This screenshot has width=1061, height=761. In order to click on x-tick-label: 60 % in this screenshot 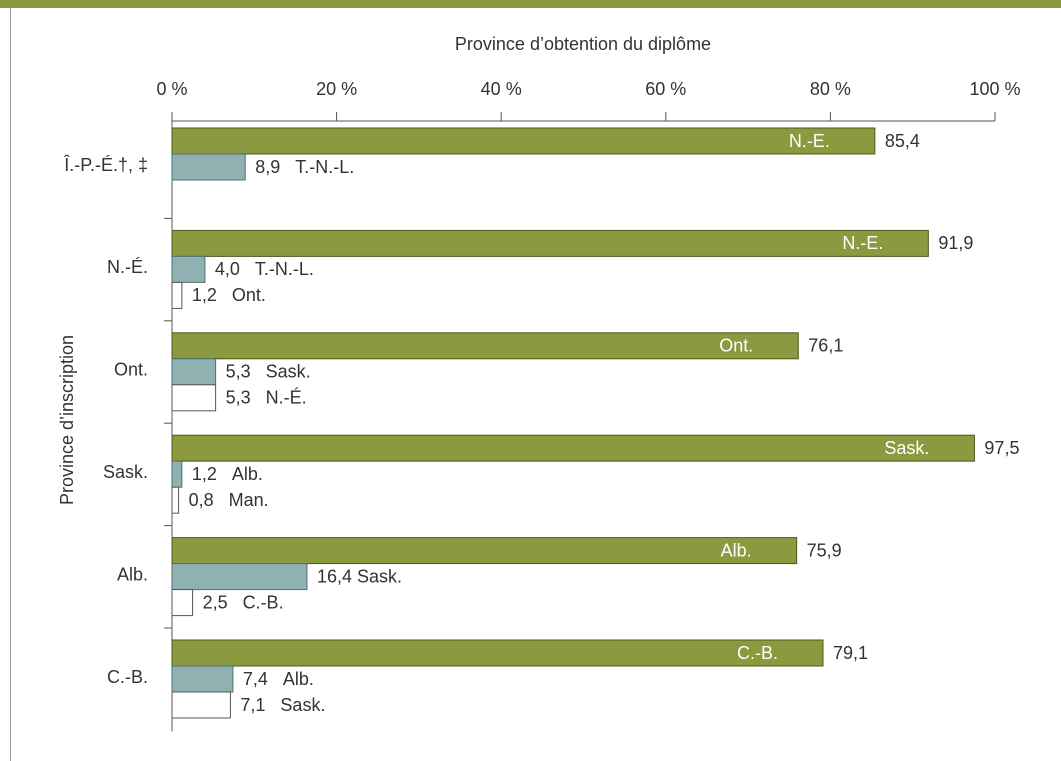, I will do `click(665, 89)`.